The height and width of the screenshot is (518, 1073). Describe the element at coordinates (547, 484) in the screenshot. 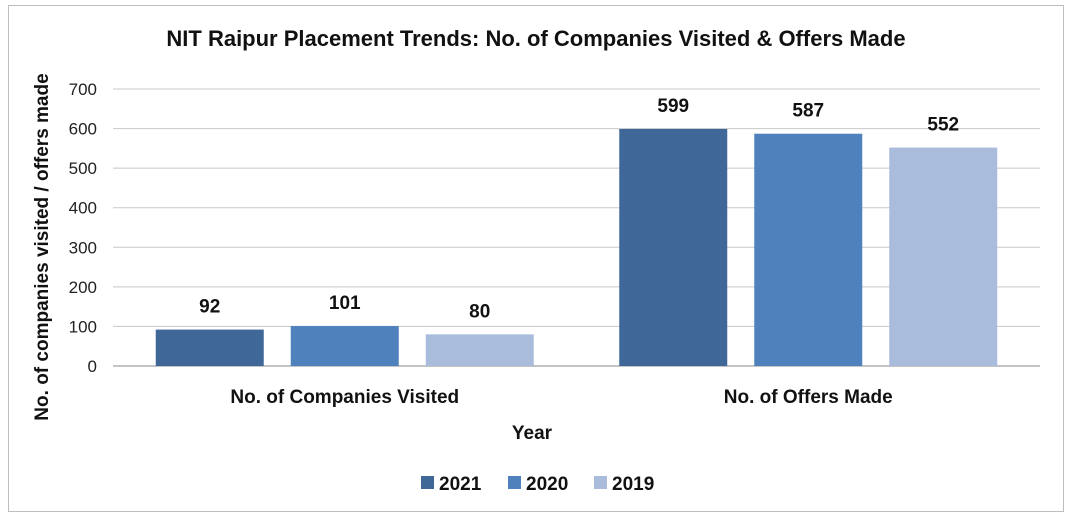

I see `legend-label: 2020` at that location.